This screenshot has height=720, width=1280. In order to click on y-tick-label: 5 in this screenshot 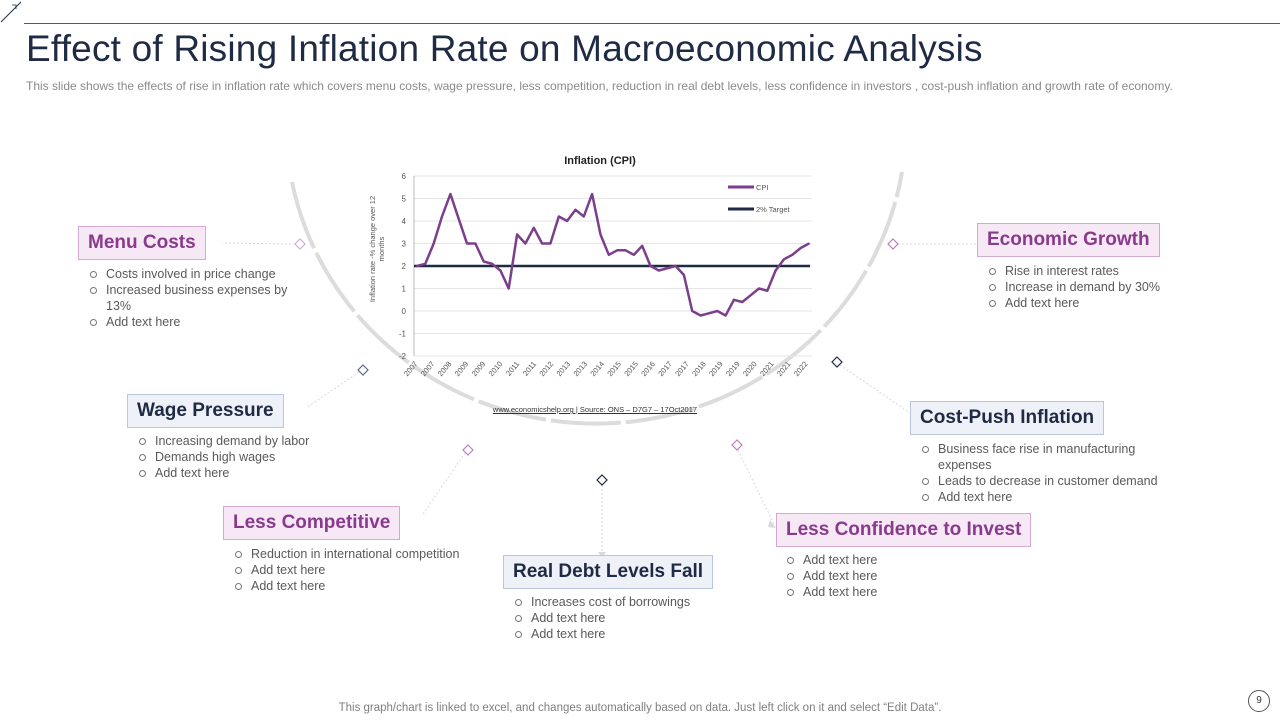, I will do `click(404, 199)`.